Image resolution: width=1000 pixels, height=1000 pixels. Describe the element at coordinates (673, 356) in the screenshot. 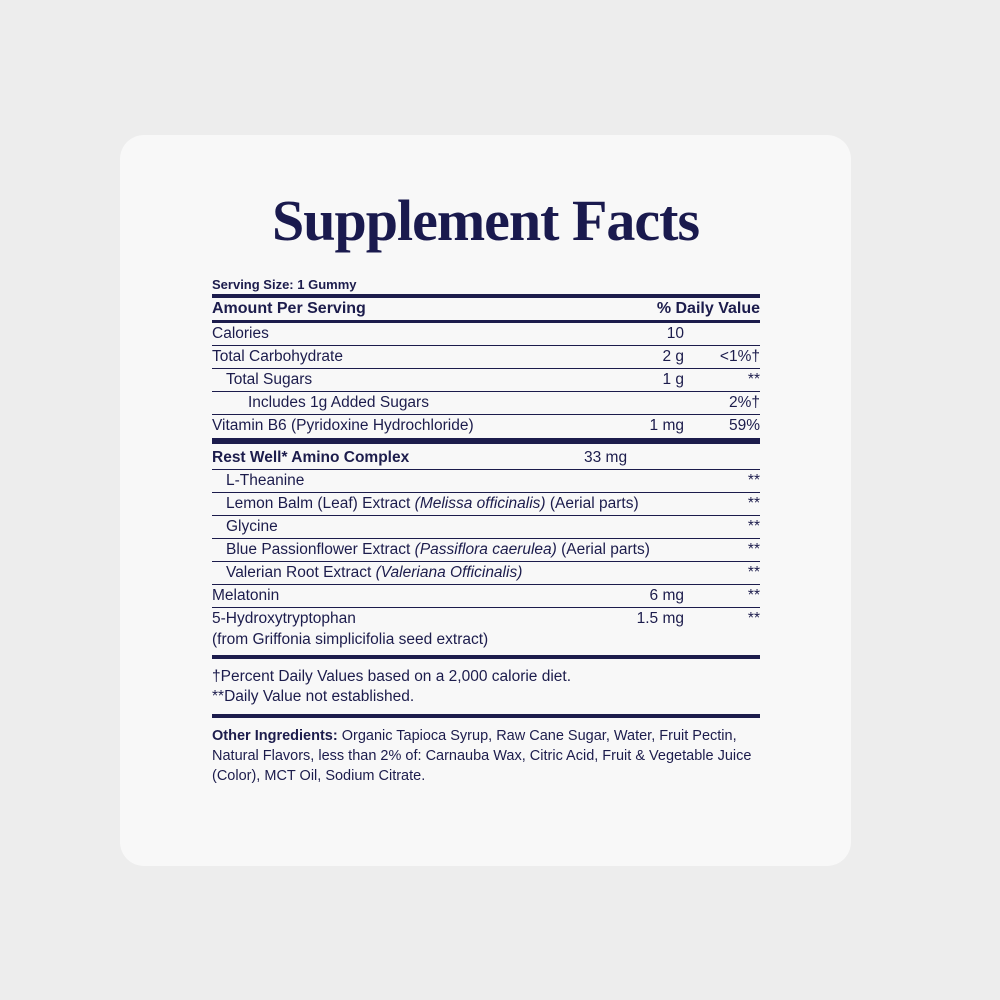

I see `nutrient-amount: 2 g` at that location.